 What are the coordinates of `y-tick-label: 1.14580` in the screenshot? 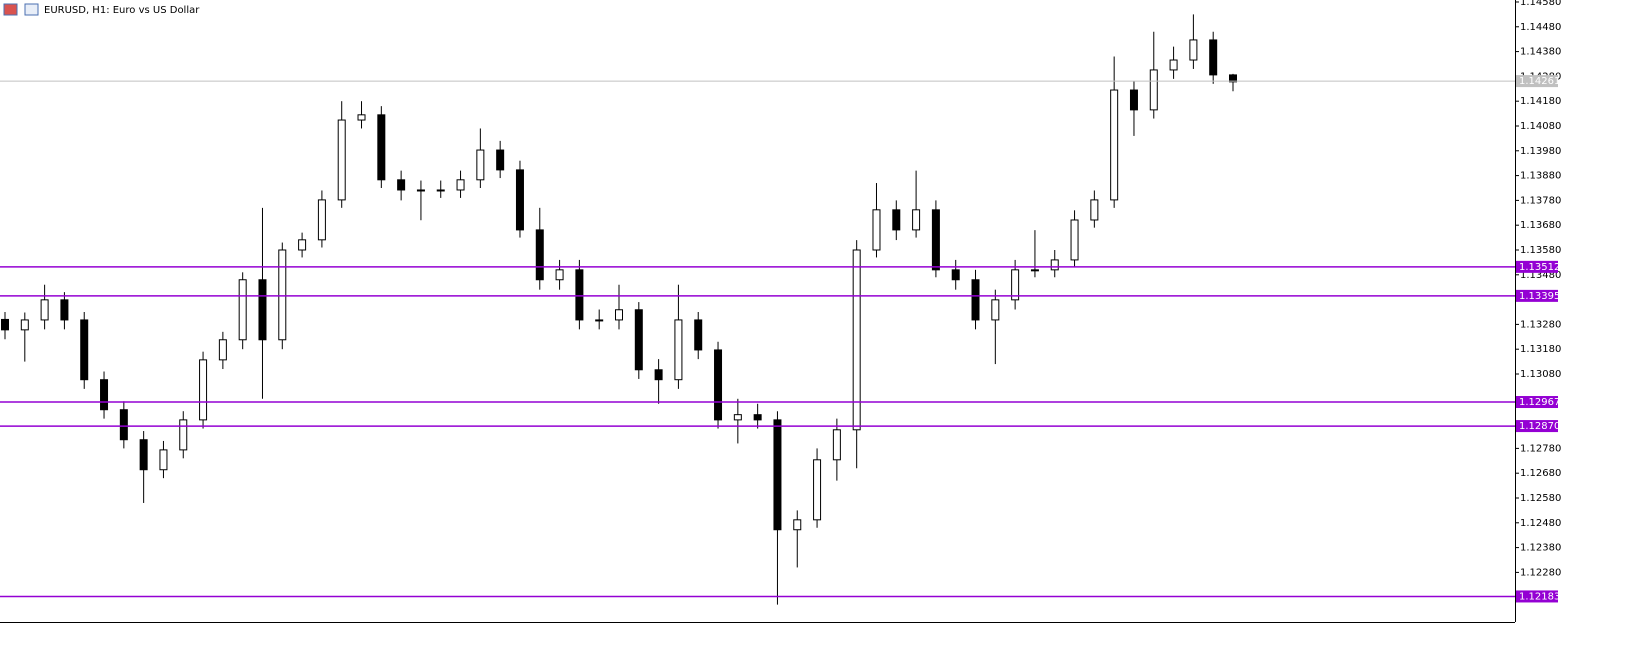 It's located at (1540, 4).